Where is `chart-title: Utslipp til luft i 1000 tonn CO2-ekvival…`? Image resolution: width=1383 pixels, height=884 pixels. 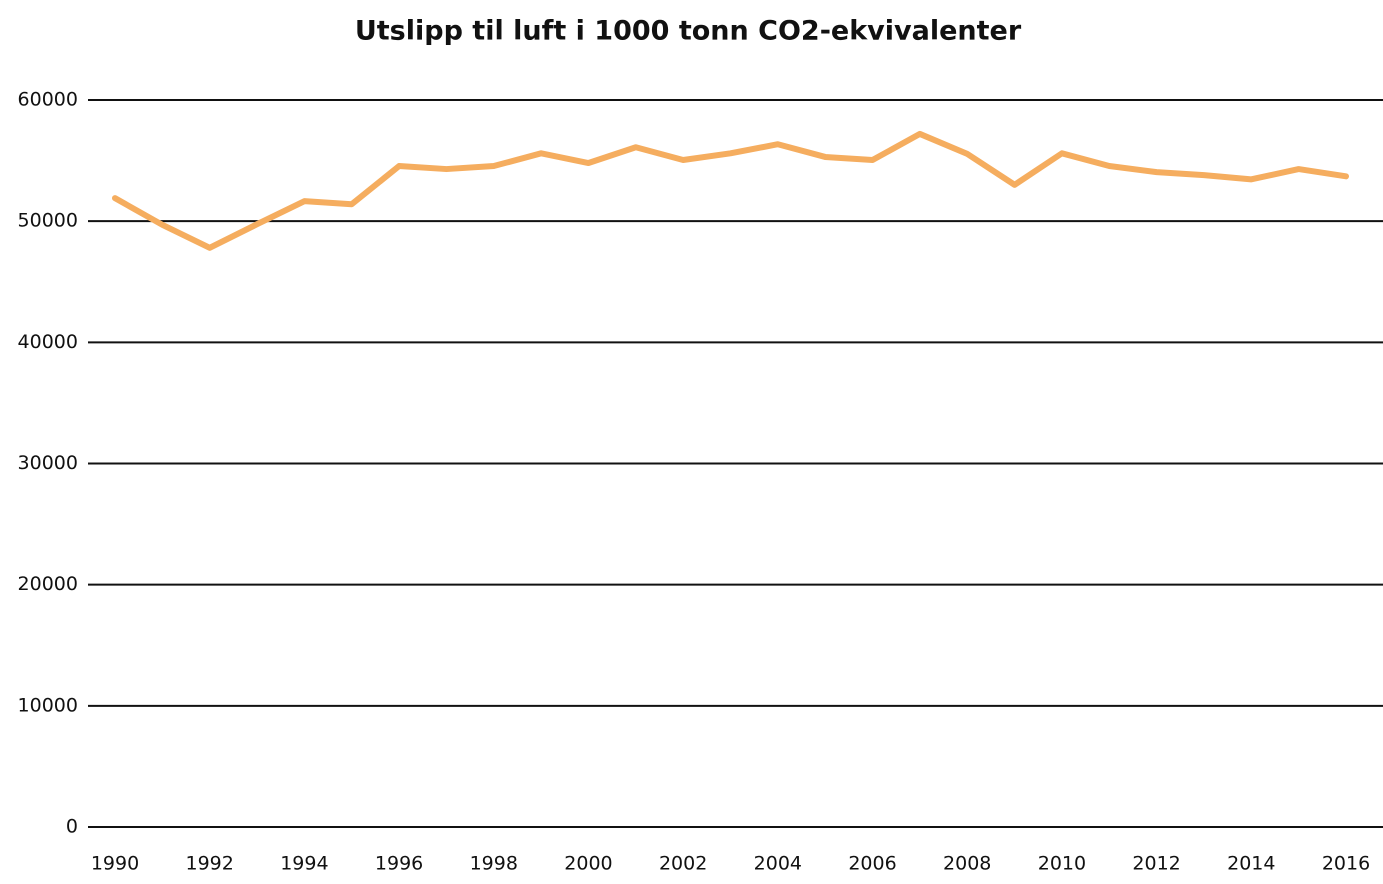
chart-title: Utslipp til luft i 1000 tonn CO2-ekvival… is located at coordinates (688, 31).